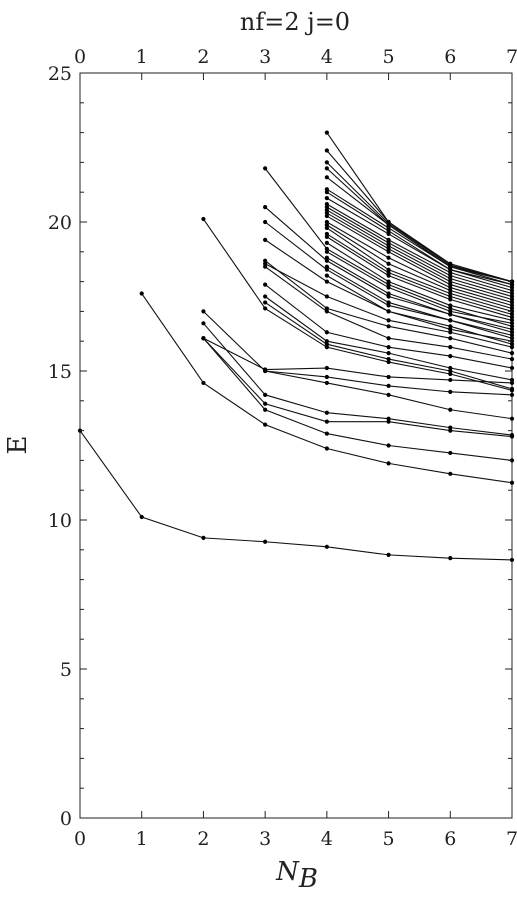 This screenshot has width=517, height=900. Describe the element at coordinates (142, 839) in the screenshot. I see `x-tick-label-bottom-1: 1` at that location.